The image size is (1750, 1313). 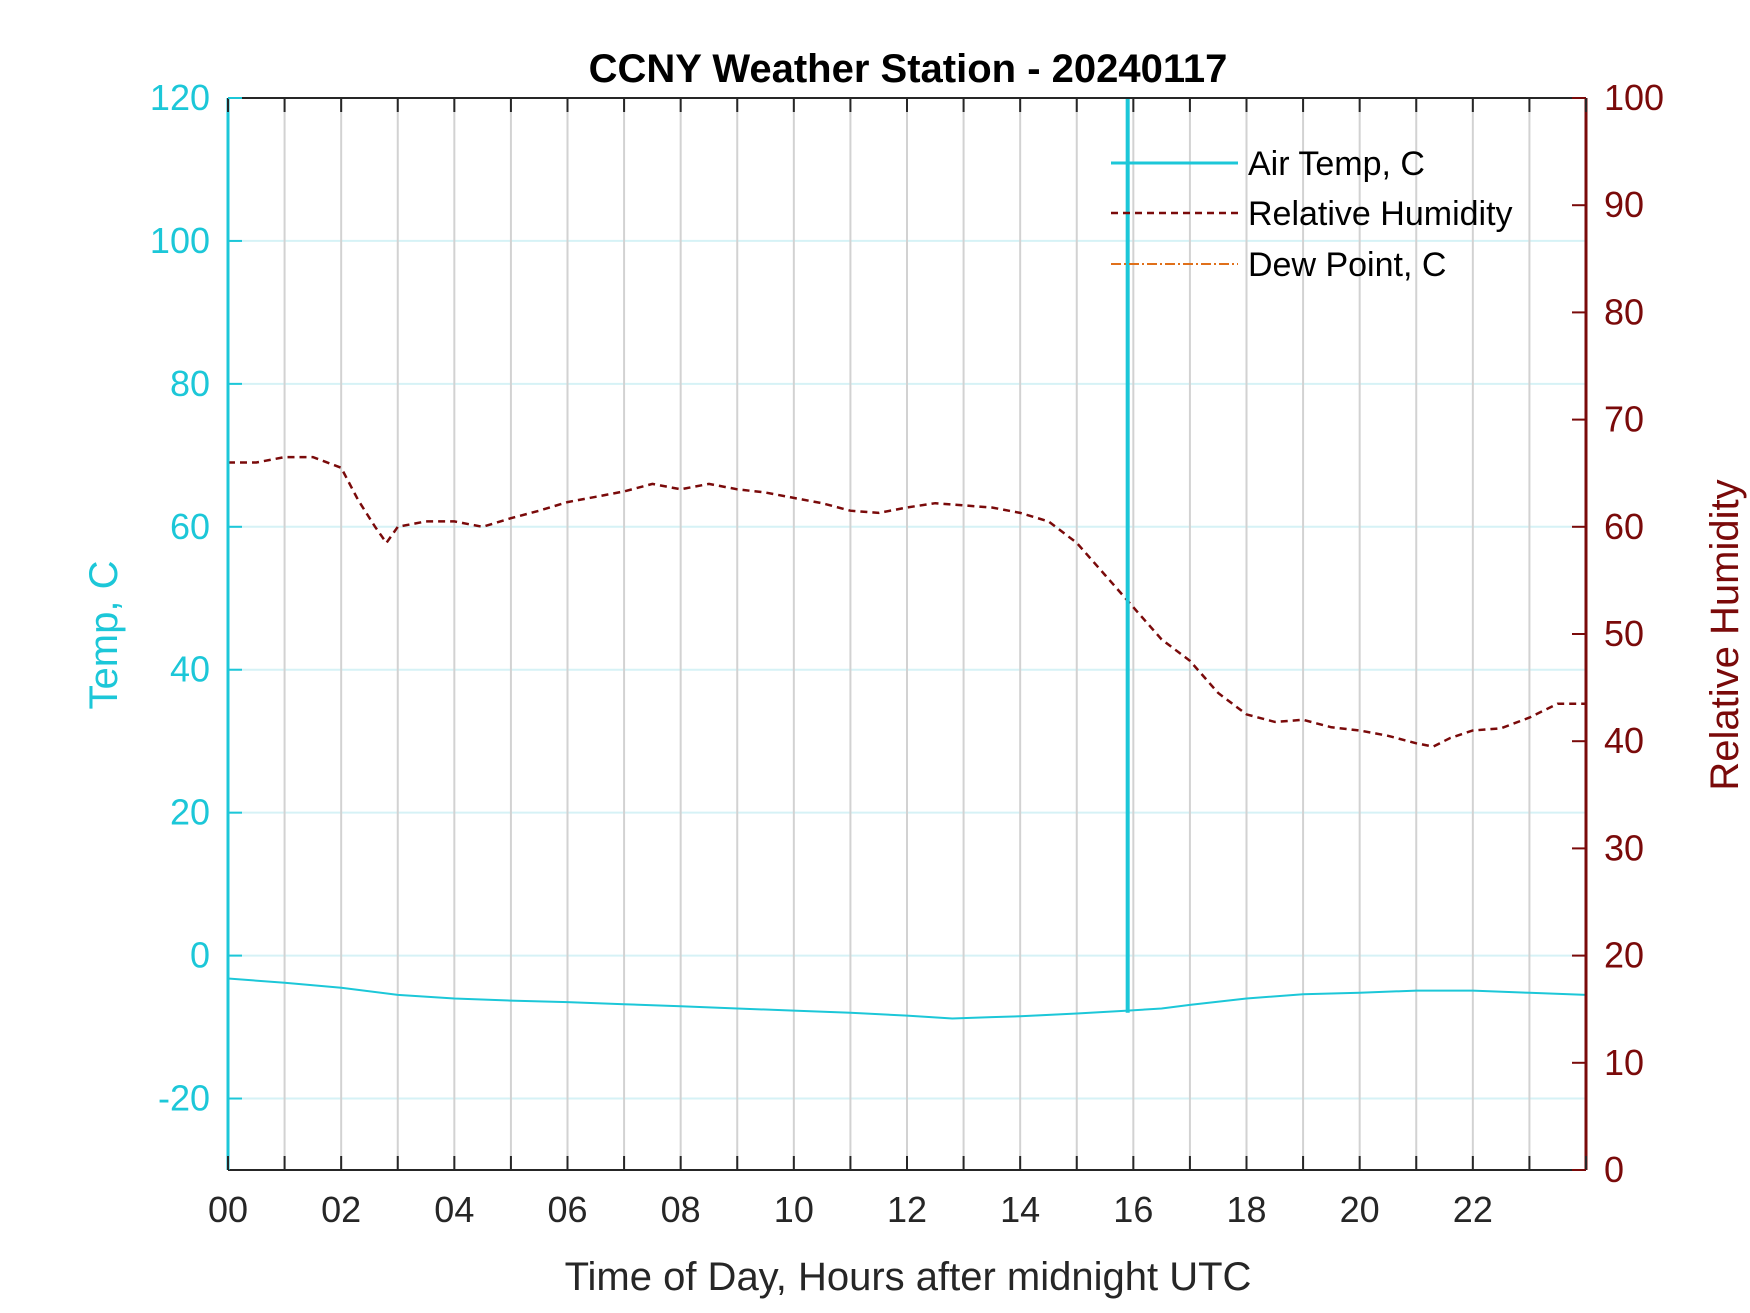 What do you see at coordinates (794, 1209) in the screenshot?
I see `x-tick-label: 10` at bounding box center [794, 1209].